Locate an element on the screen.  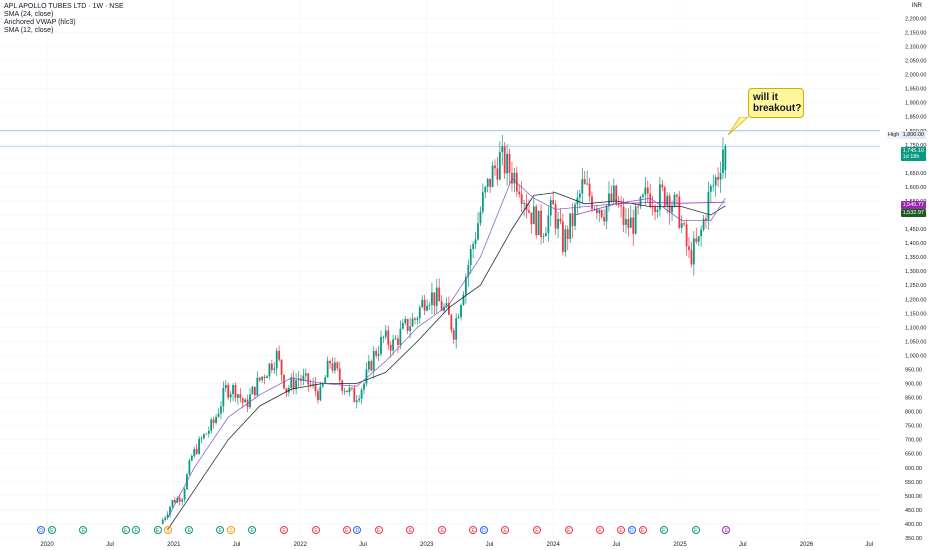
y-tick-label: 1,050.00 is located at coordinates (915, 342).